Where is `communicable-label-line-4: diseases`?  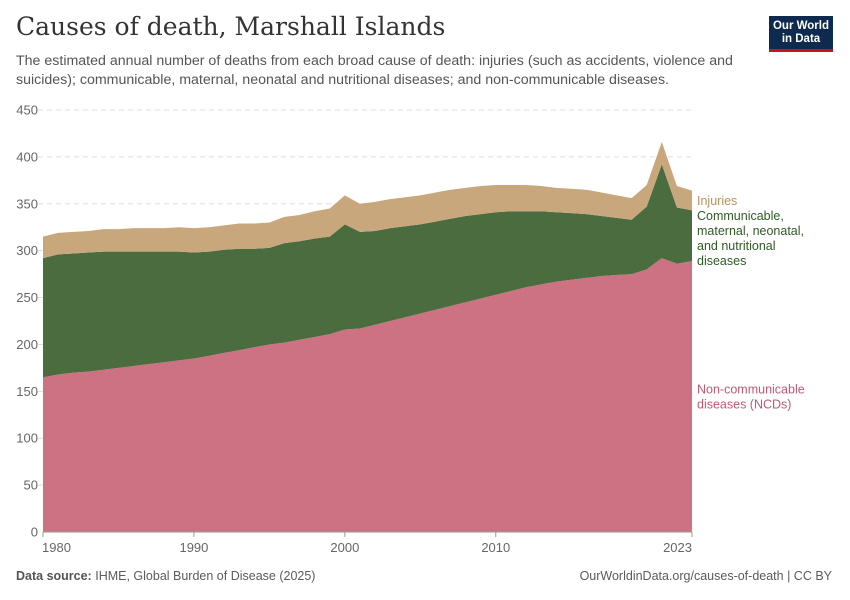
communicable-label-line-4: diseases is located at coordinates (721, 261).